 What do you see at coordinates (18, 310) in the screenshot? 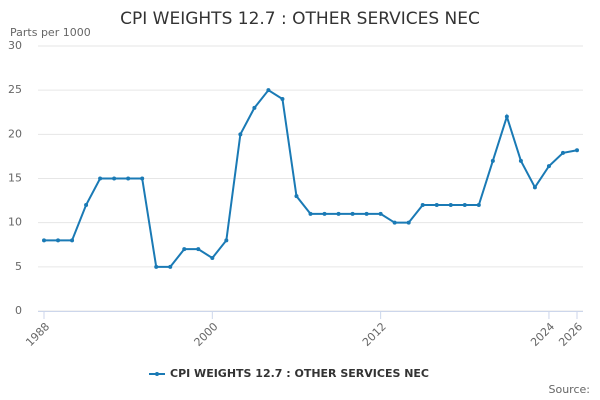
I see `y-tick-label: 0` at bounding box center [18, 310].